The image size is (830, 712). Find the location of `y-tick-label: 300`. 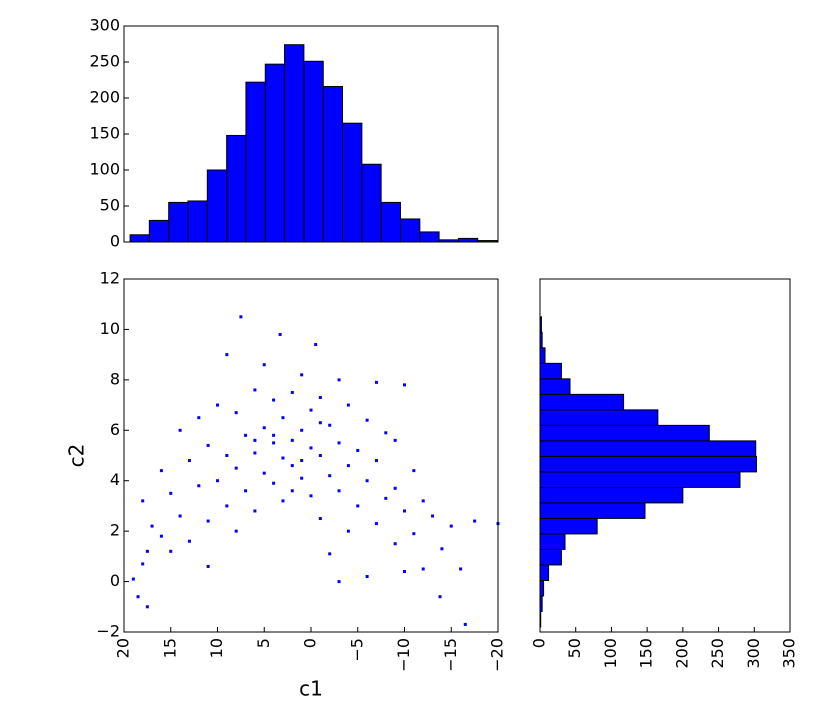

y-tick-label: 300 is located at coordinates (104, 25).